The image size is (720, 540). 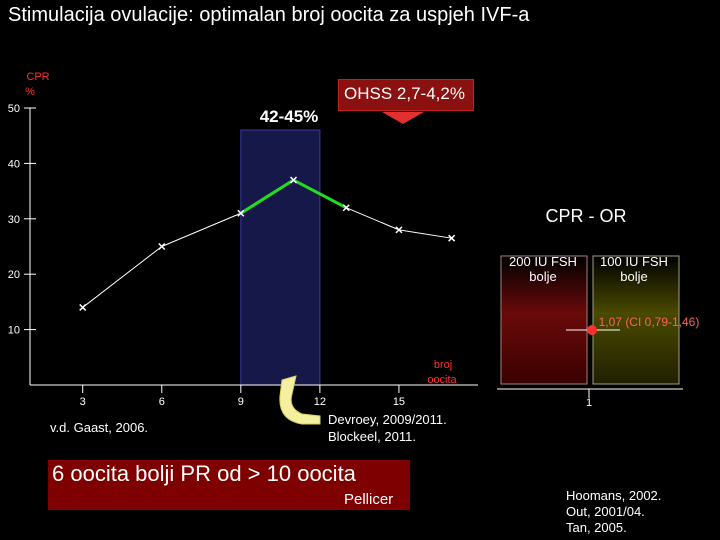 I want to click on x-axis-label-2: oocita, so click(x=442, y=380).